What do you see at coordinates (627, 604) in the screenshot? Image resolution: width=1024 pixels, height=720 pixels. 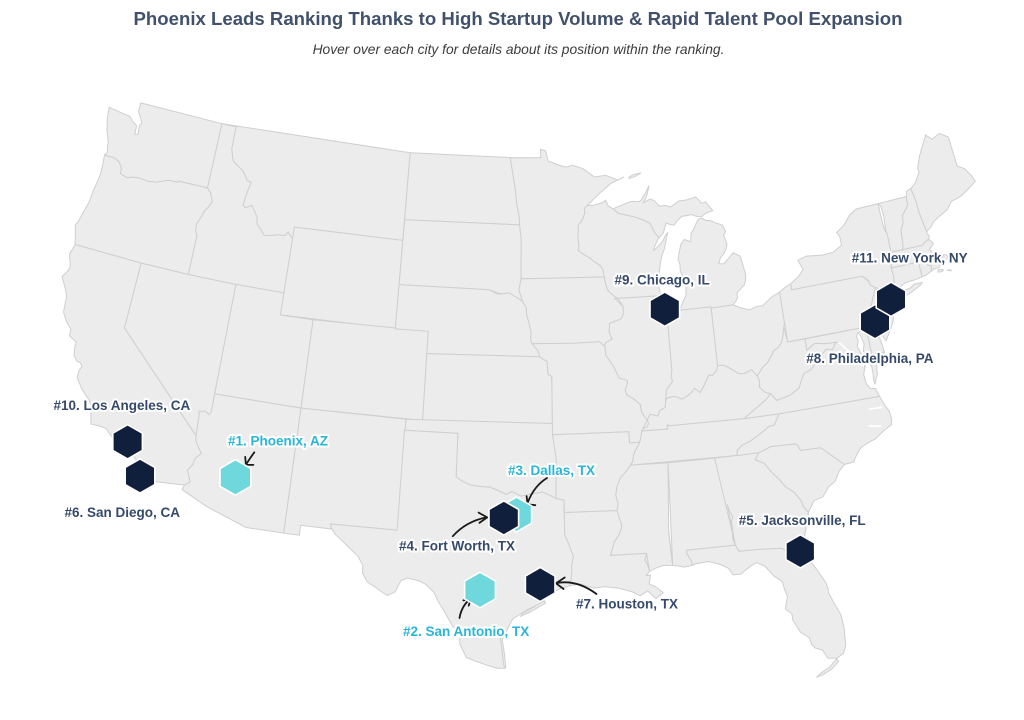 I see `svg-text: #7. Houston, TX` at bounding box center [627, 604].